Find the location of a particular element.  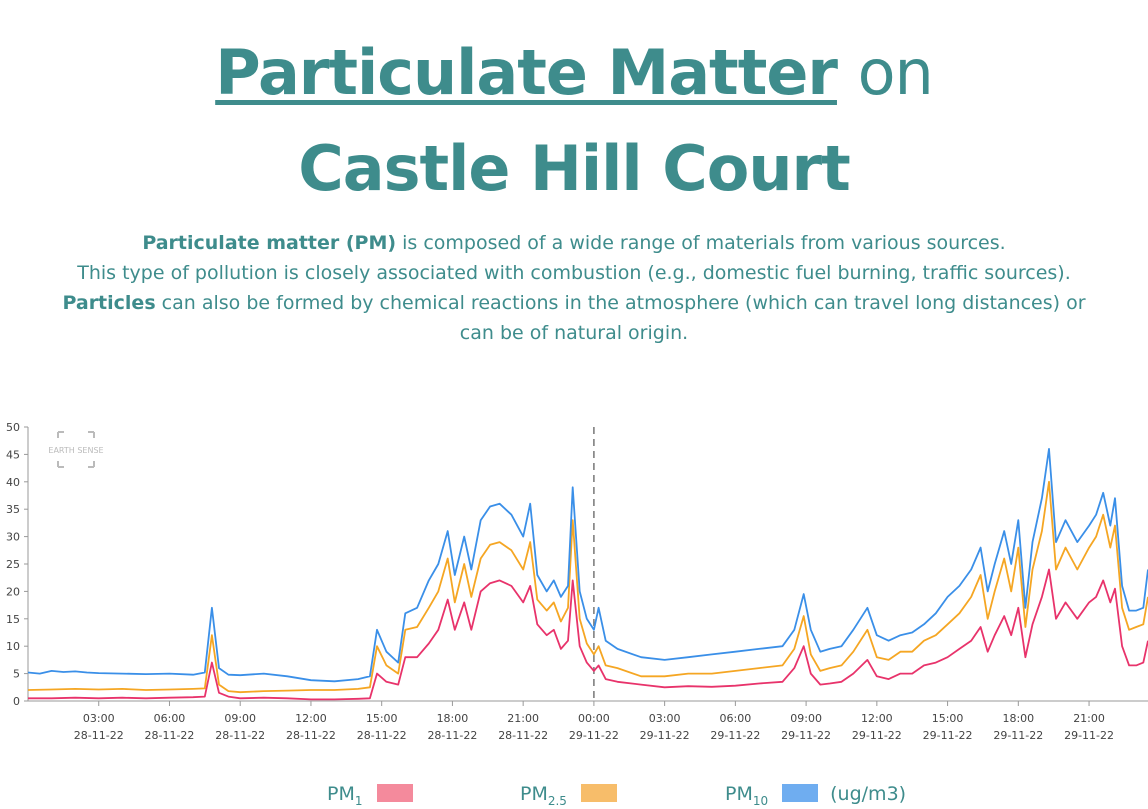

y-tick-label: 50 is located at coordinates (13, 427).